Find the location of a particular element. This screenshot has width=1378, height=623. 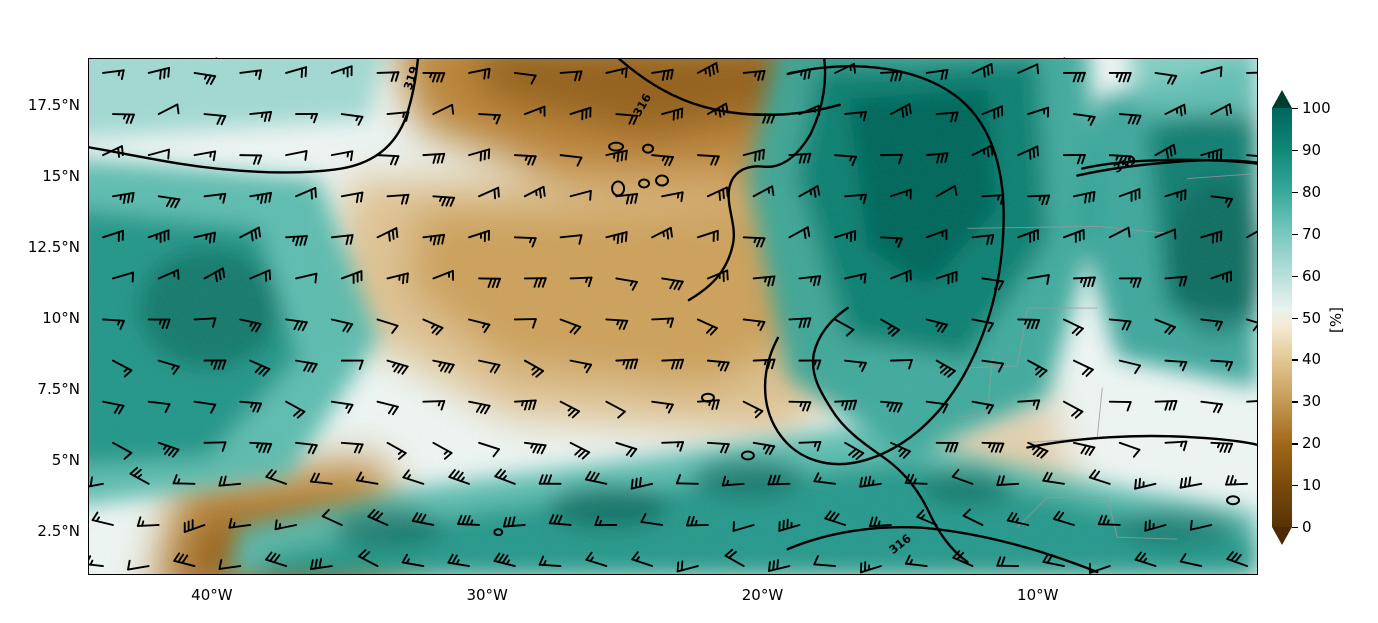

y-tick-text: 2.5°N is located at coordinates (58, 531).